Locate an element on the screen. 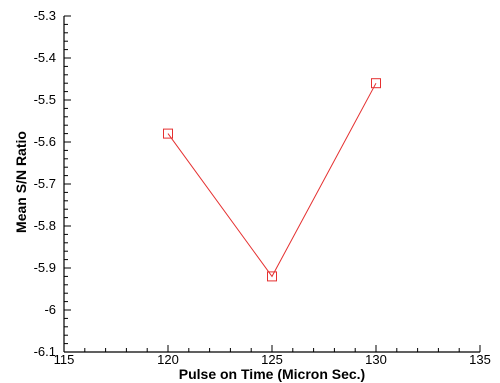 This screenshot has width=500, height=383. y-axis-ticks: -6.1 -6 -5.9 -5.8 -5.7 -5.6 -5.5 -5.4 -5.3 is located at coordinates (52, 183).